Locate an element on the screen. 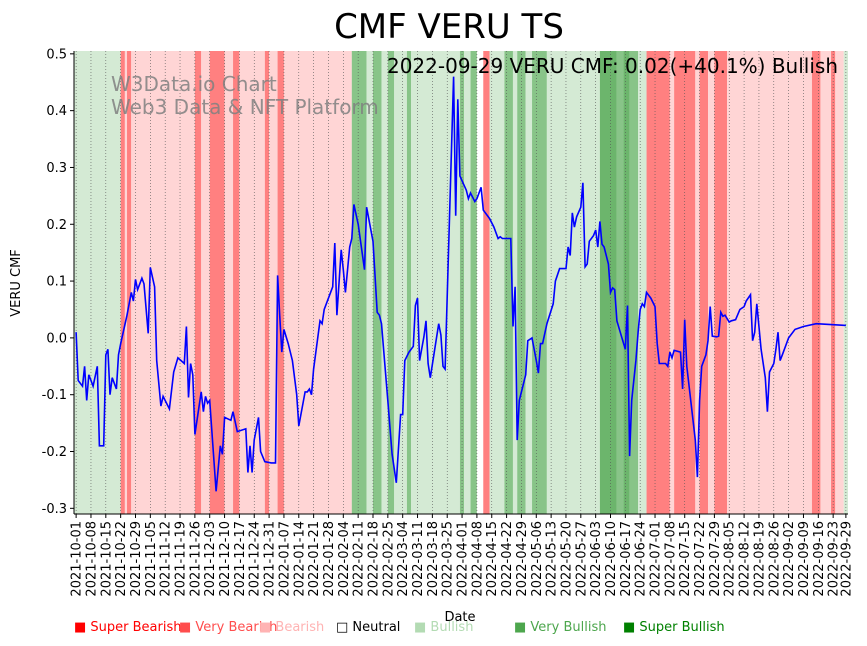  x-tick-label: 2022-02-25 is located at coordinates (388, 559).